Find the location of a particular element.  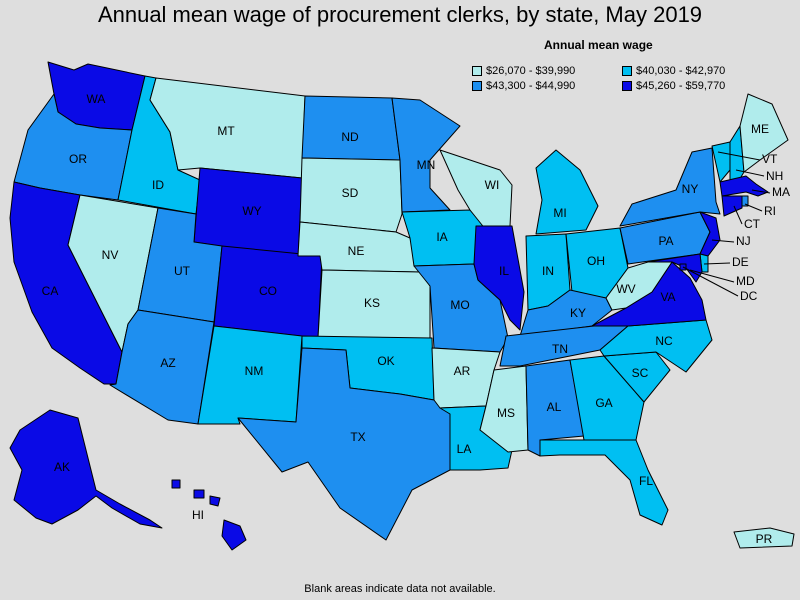

leader-line-VT is located at coordinates (739, 156).